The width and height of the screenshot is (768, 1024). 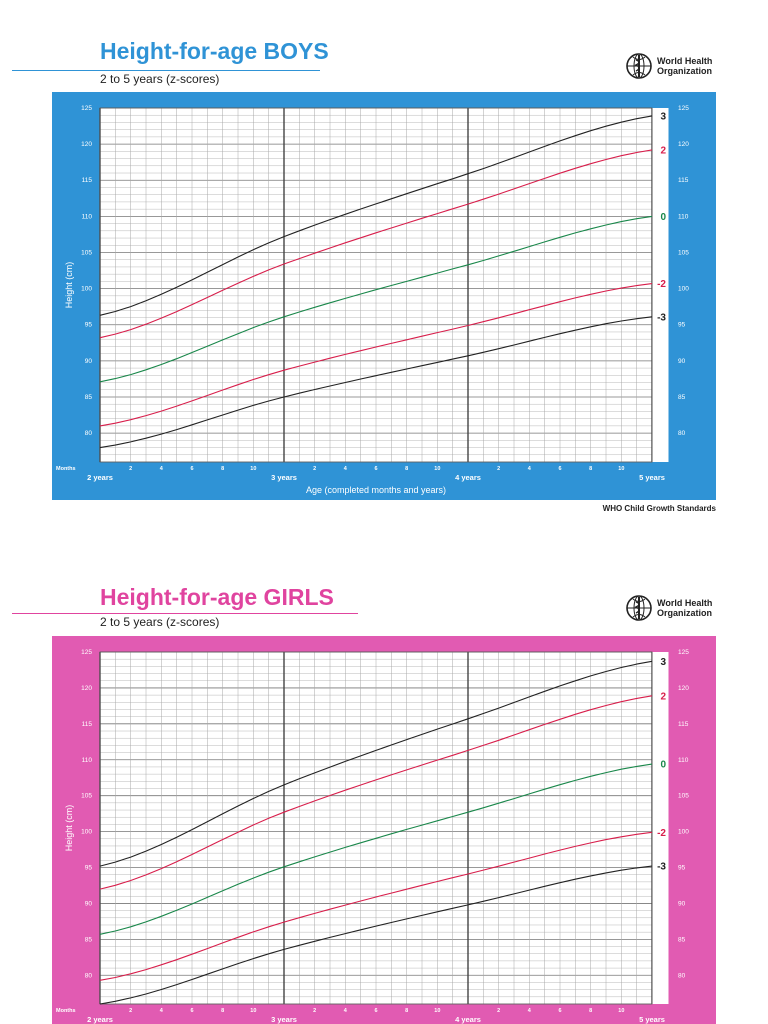 I want to click on girls-curve-z0, so click(x=376, y=849).